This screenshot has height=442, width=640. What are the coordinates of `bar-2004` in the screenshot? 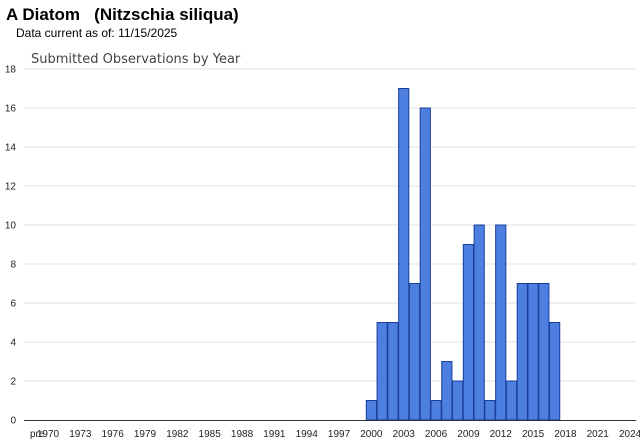 It's located at (414, 352).